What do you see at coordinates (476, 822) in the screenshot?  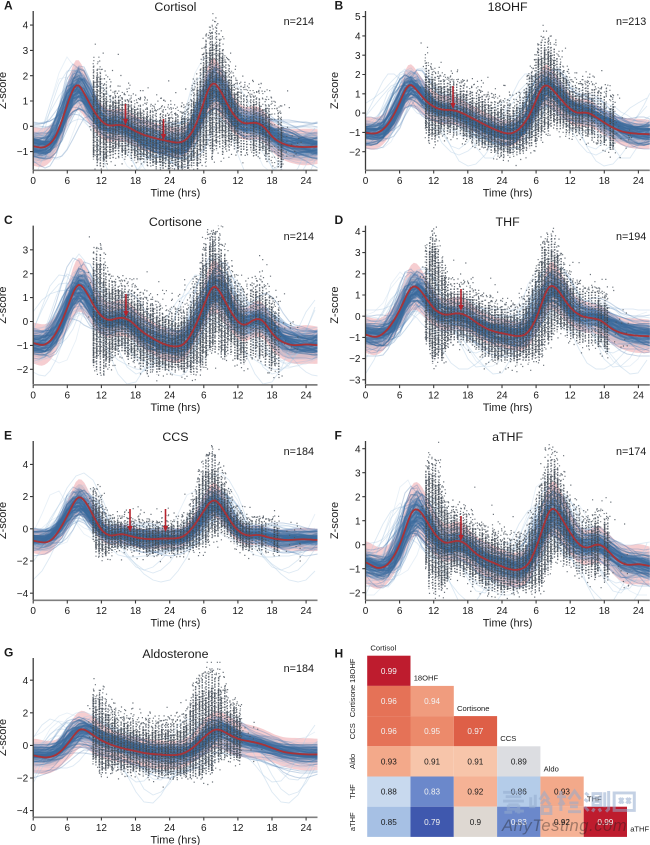 I see `svg-text: 0.9` at bounding box center [476, 822].